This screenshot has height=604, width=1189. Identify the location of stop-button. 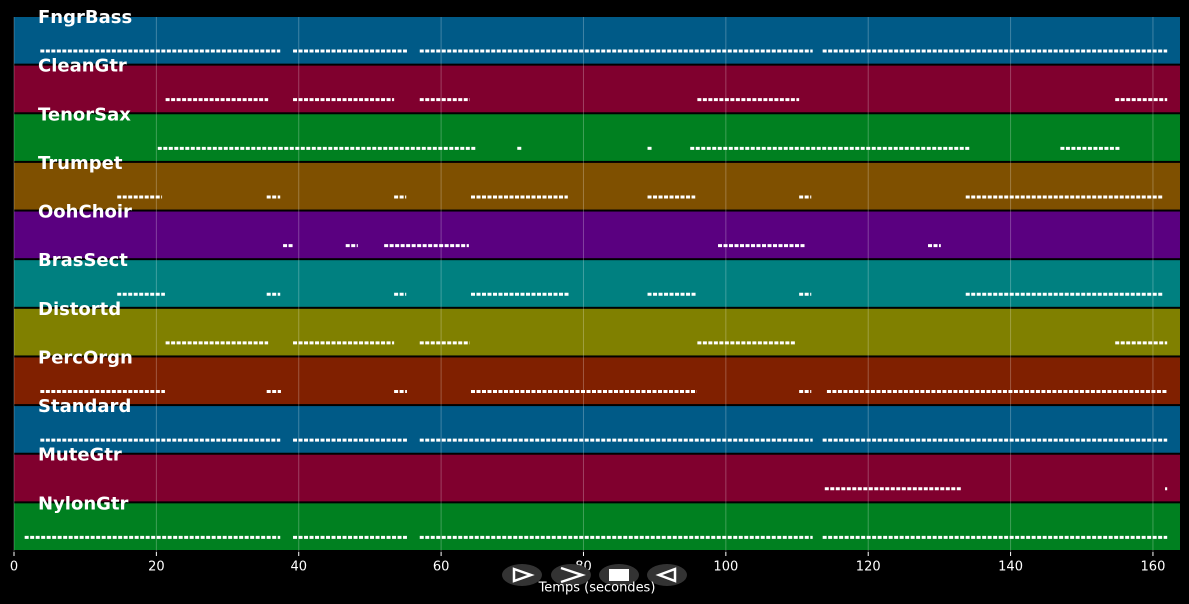
(619, 575).